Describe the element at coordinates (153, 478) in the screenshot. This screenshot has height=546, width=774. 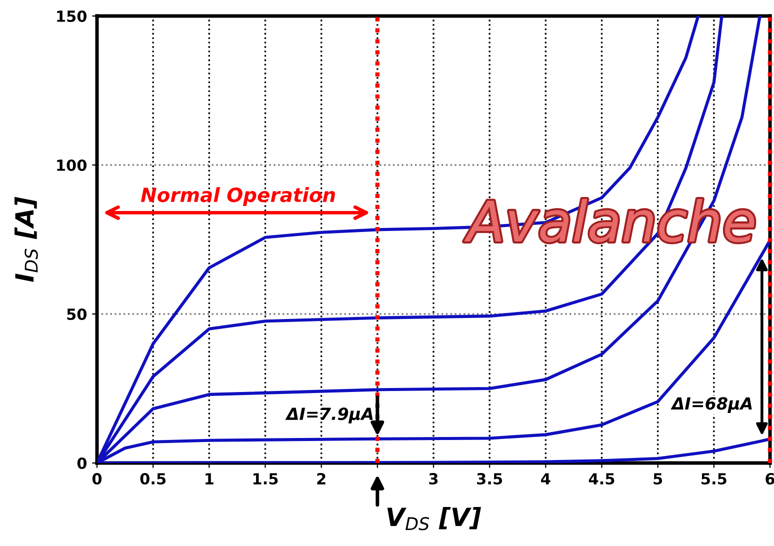
I see `x-tick-label: 0.5` at that location.